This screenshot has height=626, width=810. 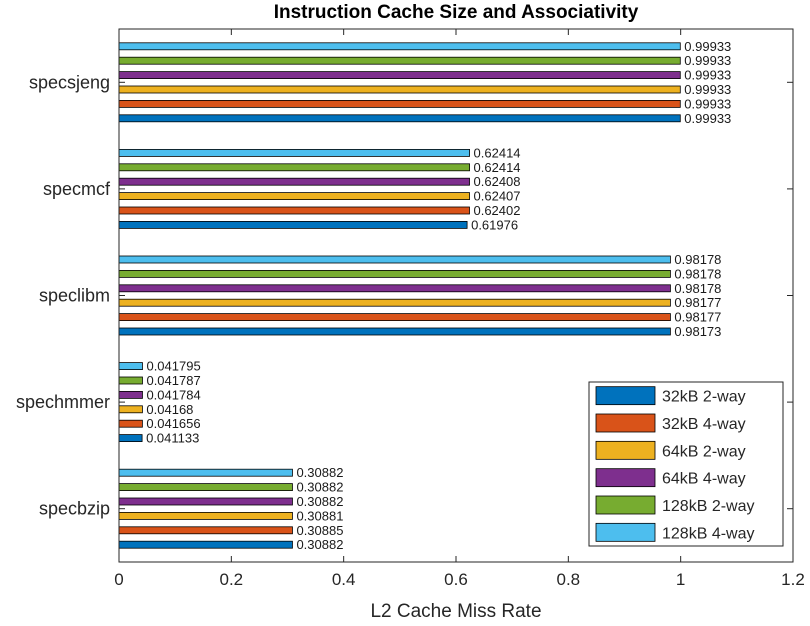 I want to click on bar-spechmmer-32kb-4-way, so click(x=130, y=423).